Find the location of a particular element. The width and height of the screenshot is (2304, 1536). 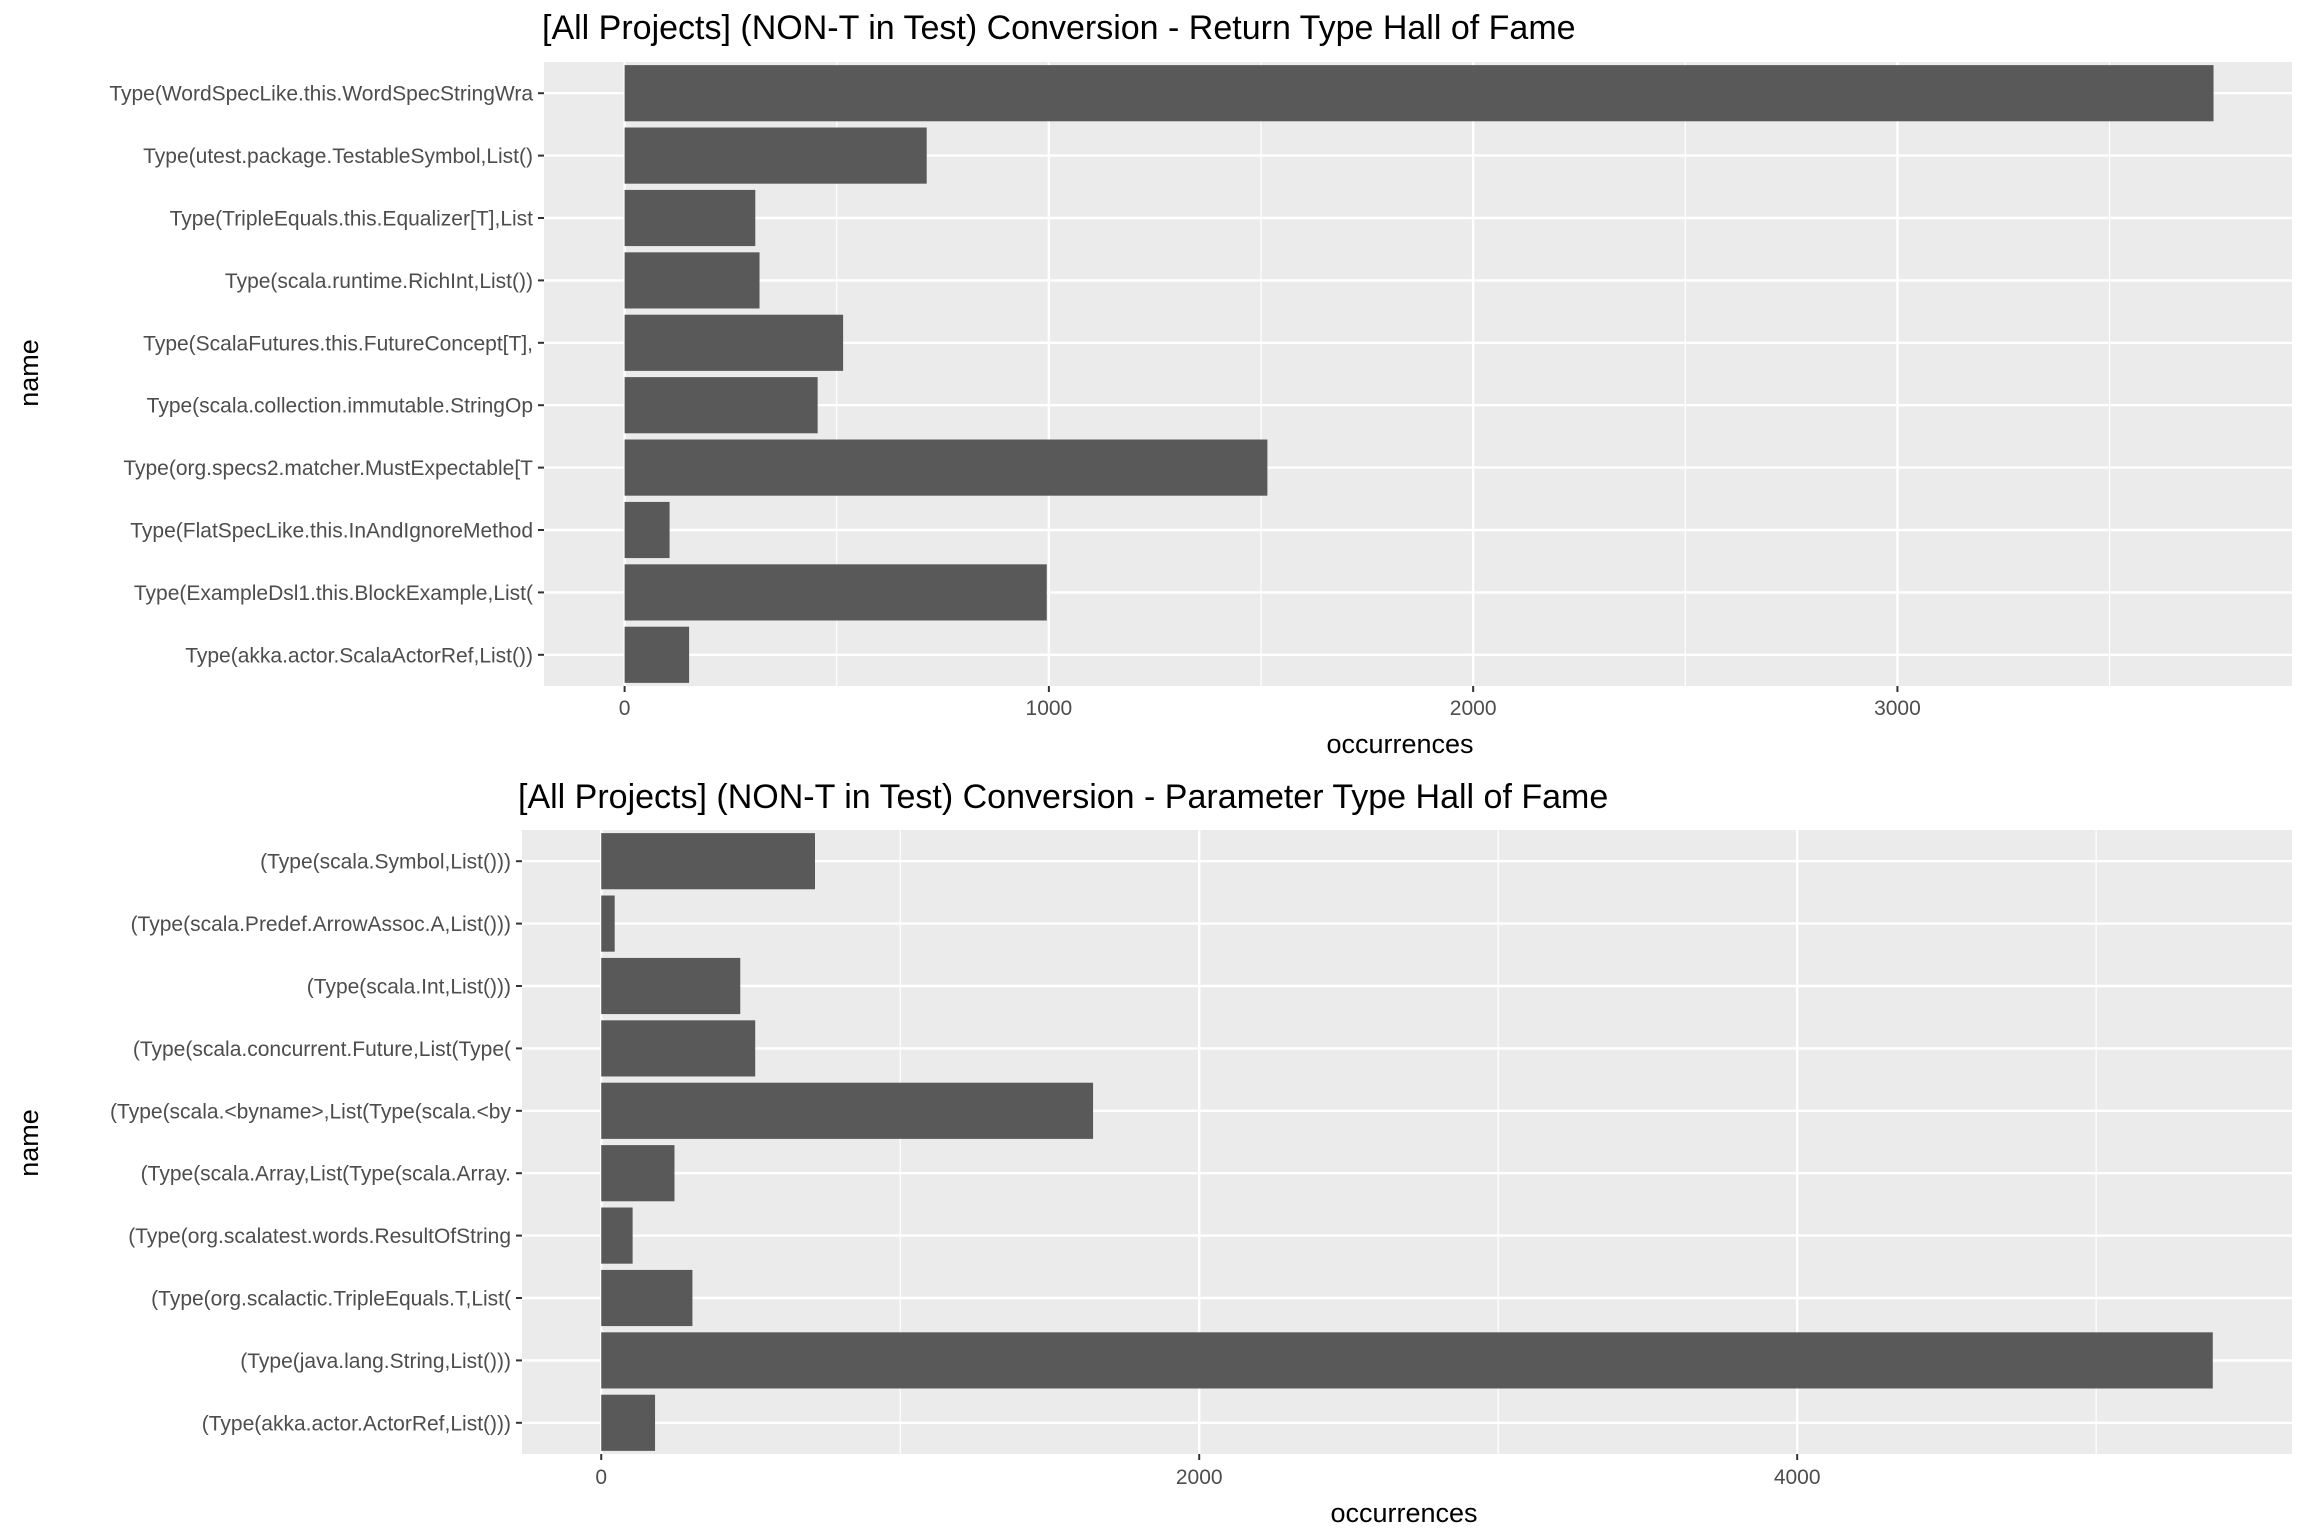

x-tick-label: 1000 is located at coordinates (1049, 708).